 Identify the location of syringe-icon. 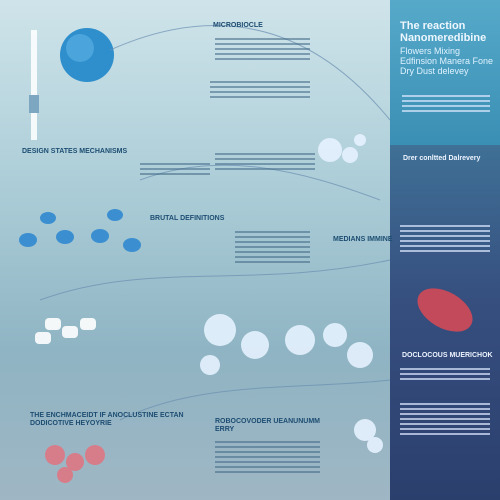
(34, 85).